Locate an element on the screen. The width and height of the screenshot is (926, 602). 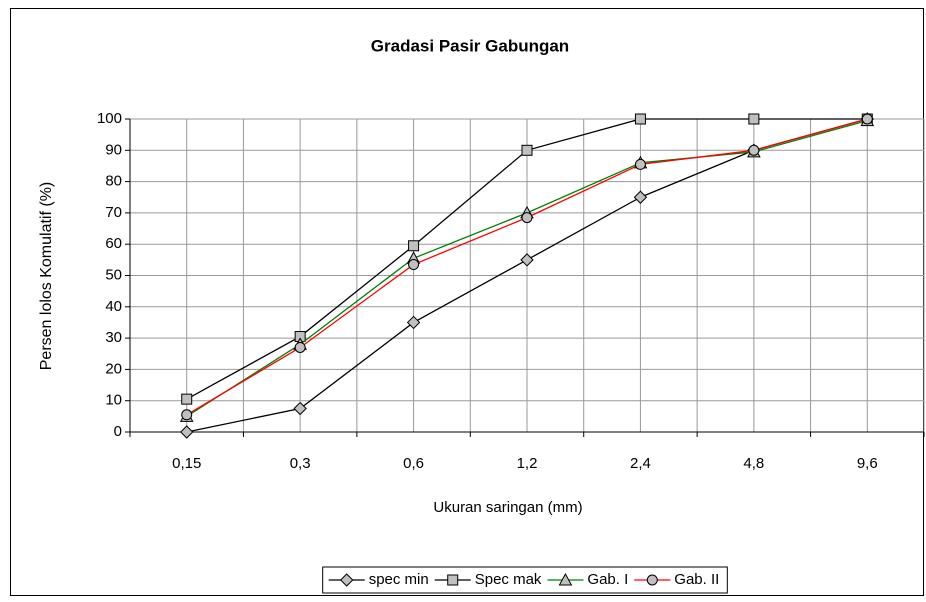
x-tick-label: 9,6 is located at coordinates (867, 463).